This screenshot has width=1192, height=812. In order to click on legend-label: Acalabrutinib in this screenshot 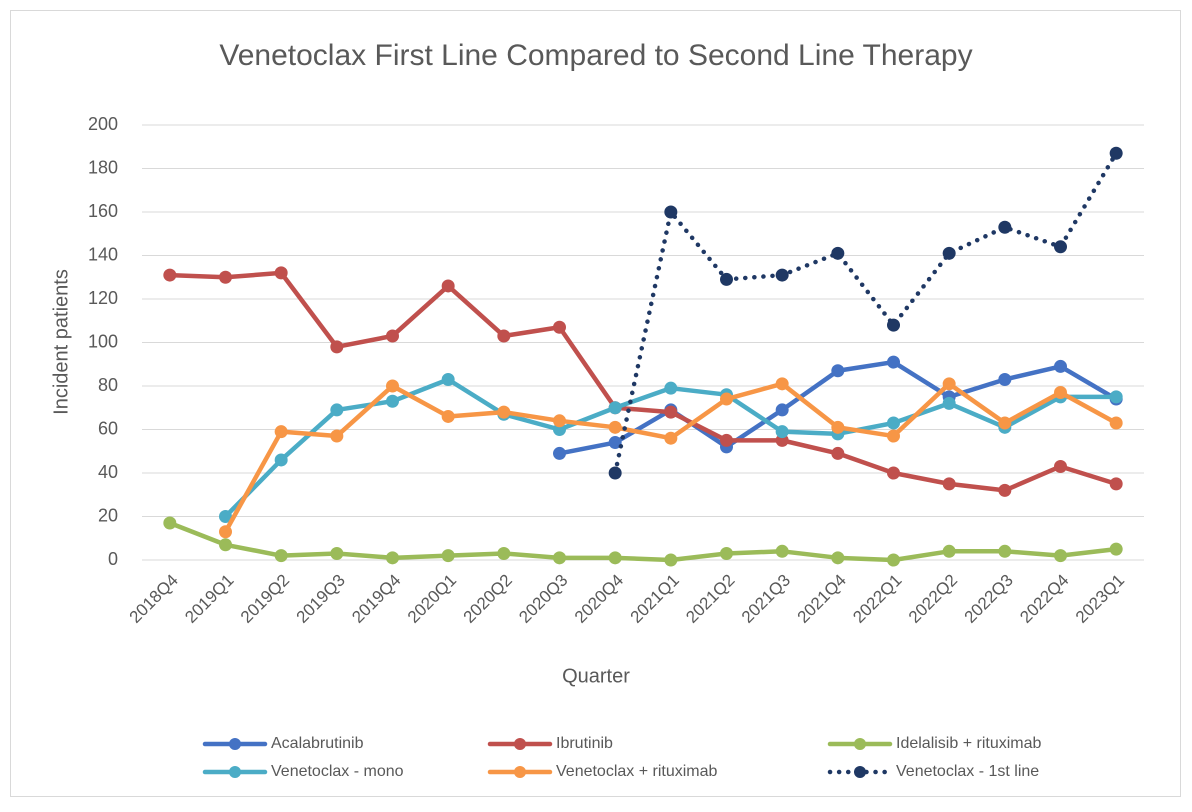, I will do `click(317, 743)`.